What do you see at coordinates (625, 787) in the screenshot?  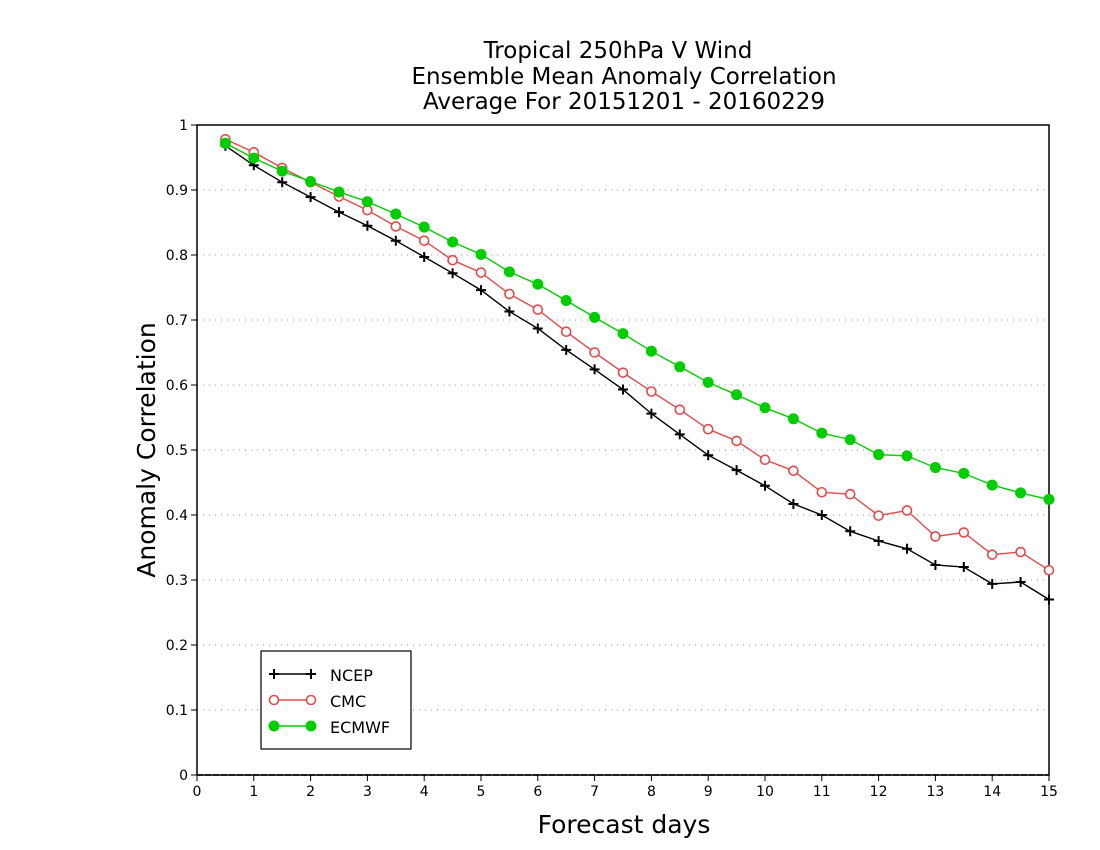 I see `x-axis-ticks: 0 1 2 3 4 5 6 7 8 9 10 11 12 13 14 15` at bounding box center [625, 787].